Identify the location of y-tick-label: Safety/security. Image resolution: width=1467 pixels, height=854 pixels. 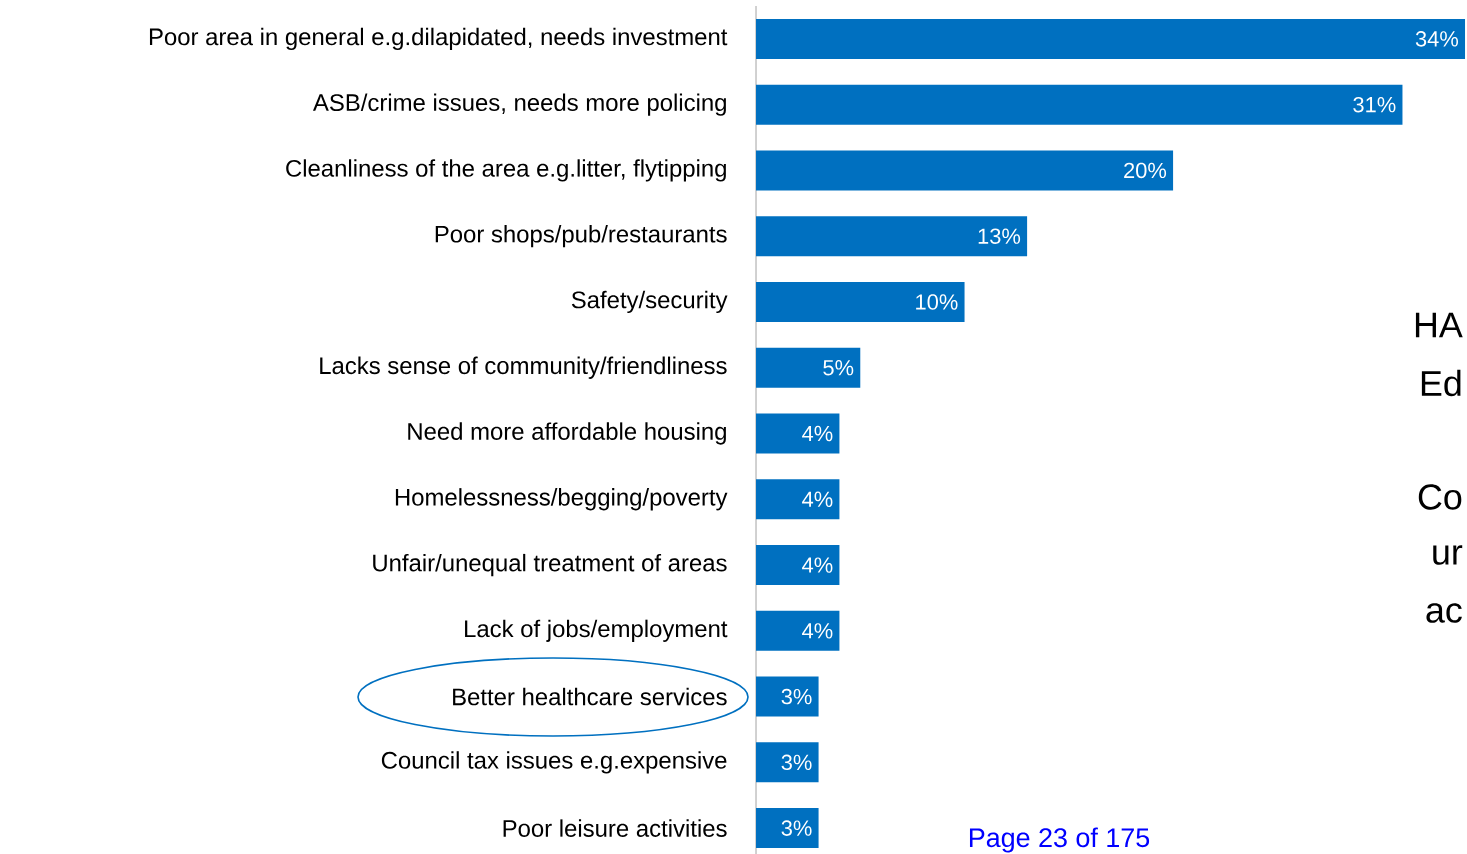
(649, 302).